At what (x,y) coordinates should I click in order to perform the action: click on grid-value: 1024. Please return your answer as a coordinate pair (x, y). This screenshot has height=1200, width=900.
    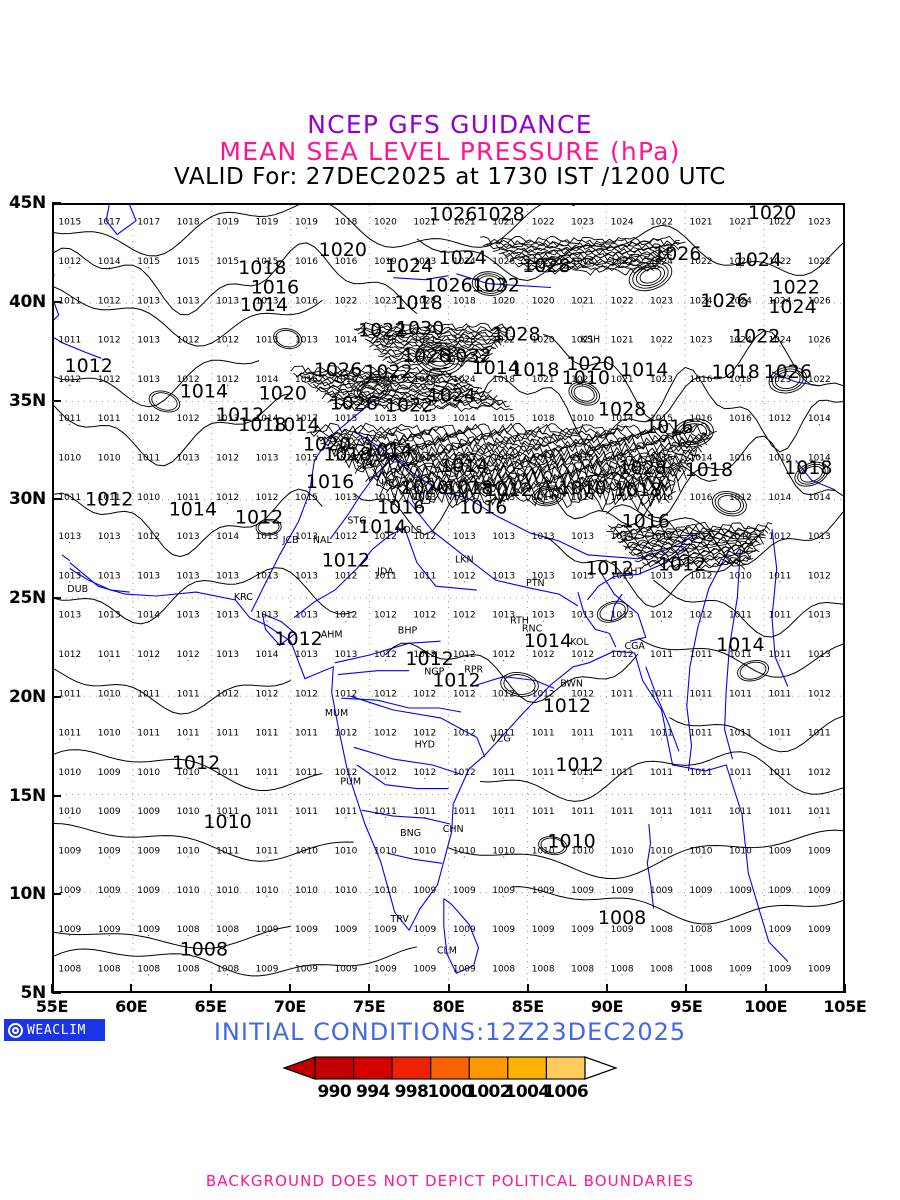
    Looking at the image, I should click on (464, 262).